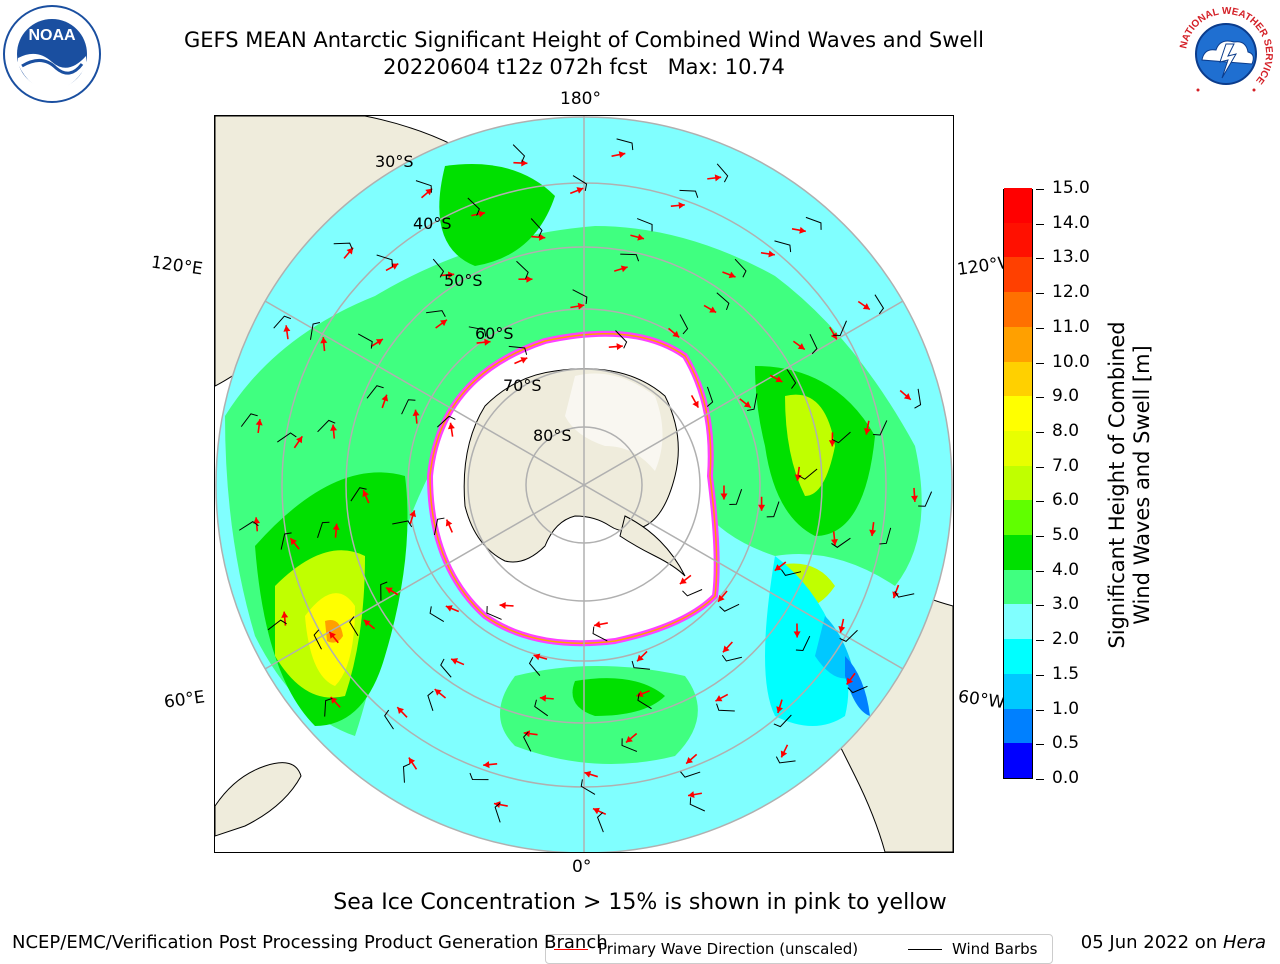 This screenshot has width=1280, height=964. I want to click on noaa-logo-text: NOAA, so click(52, 35).